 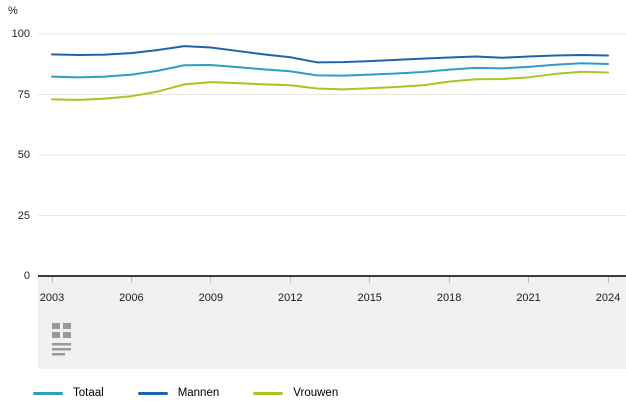 I want to click on x-tick-label: 2012, so click(x=290, y=298).